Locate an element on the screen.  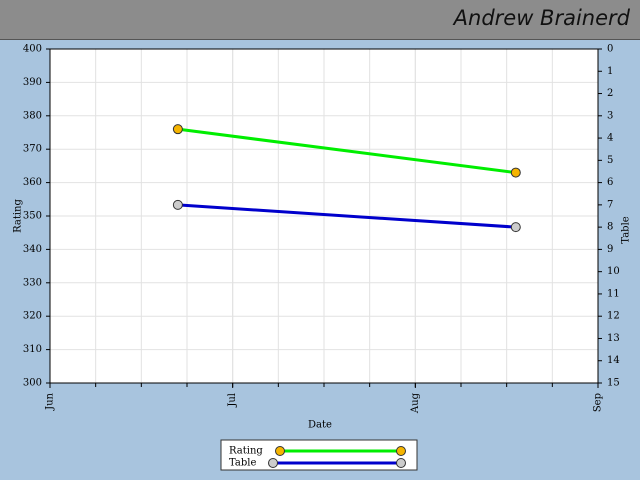
y-axis-label: Rating is located at coordinates (18, 216).